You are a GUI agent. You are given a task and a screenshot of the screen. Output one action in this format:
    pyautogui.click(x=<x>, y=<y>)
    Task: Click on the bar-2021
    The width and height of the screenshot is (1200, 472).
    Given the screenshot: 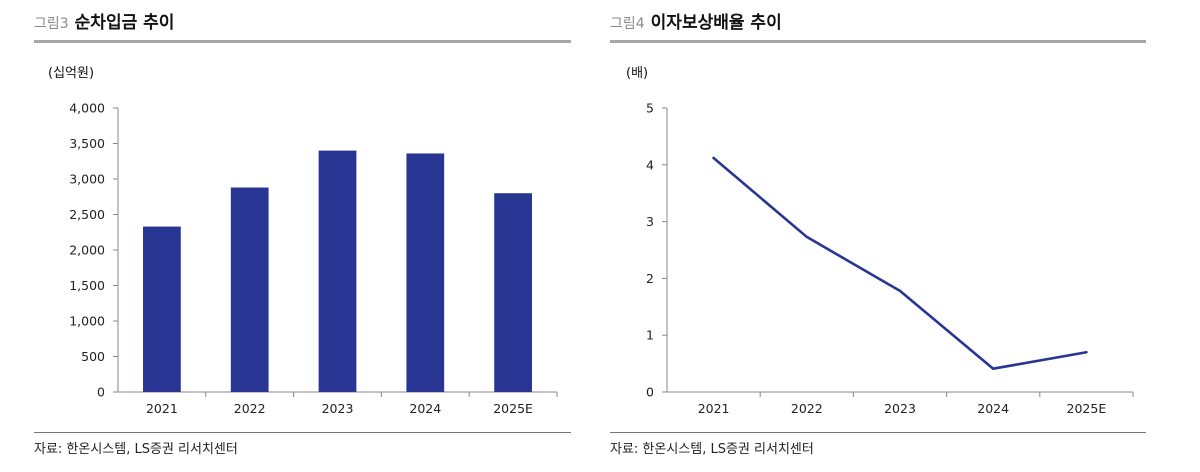 What is the action you would take?
    pyautogui.click(x=162, y=309)
    